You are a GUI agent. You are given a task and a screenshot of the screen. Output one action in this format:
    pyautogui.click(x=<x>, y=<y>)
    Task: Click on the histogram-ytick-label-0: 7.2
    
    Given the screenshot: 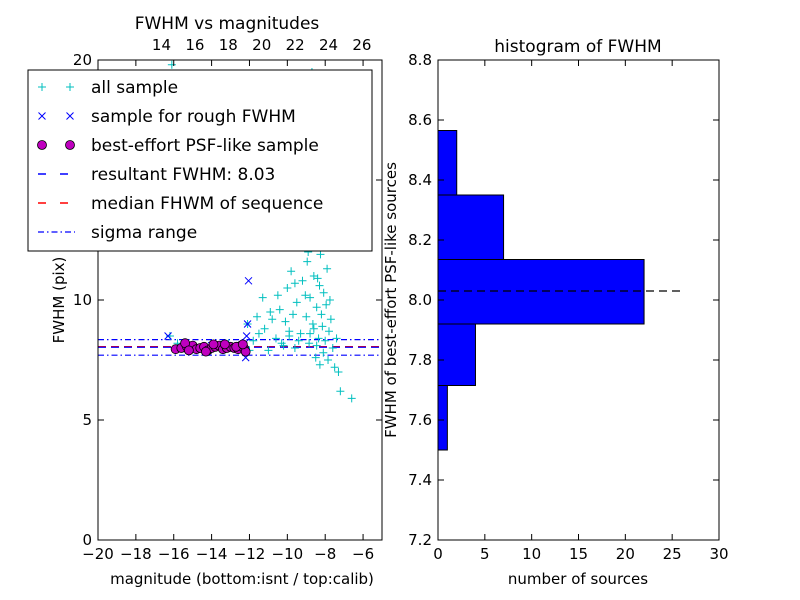 What is the action you would take?
    pyautogui.click(x=420, y=540)
    